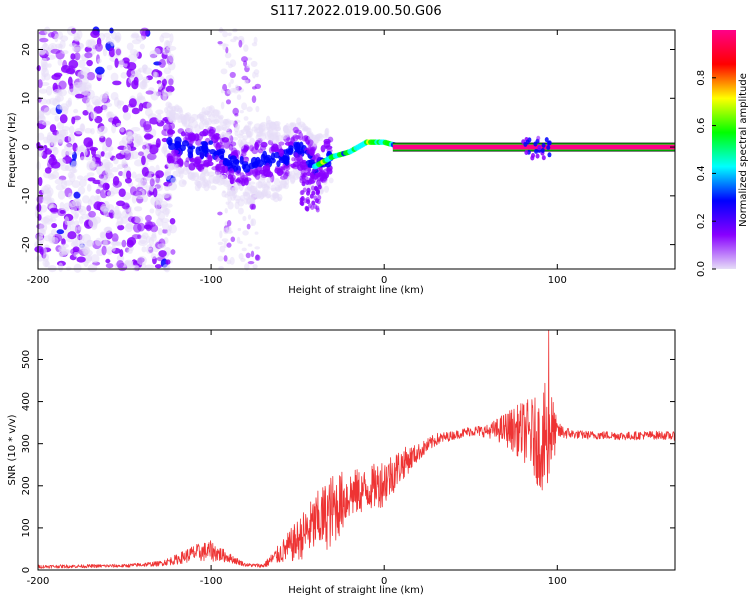  I want to click on snr-y-axis-label: SNR (10 * v/v), so click(12, 449).